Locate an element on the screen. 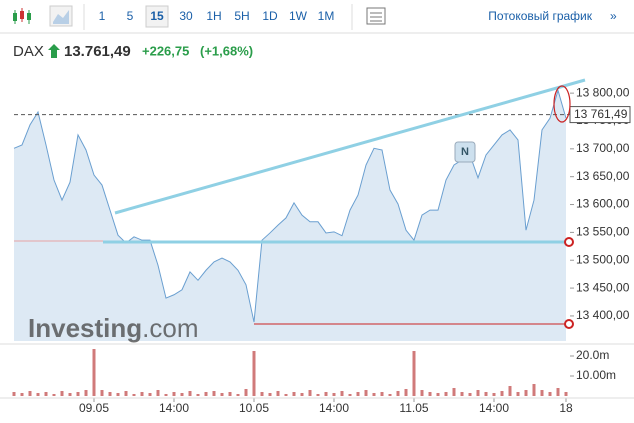 The height and width of the screenshot is (423, 634). watermark-brand: Investing is located at coordinates (85, 328).